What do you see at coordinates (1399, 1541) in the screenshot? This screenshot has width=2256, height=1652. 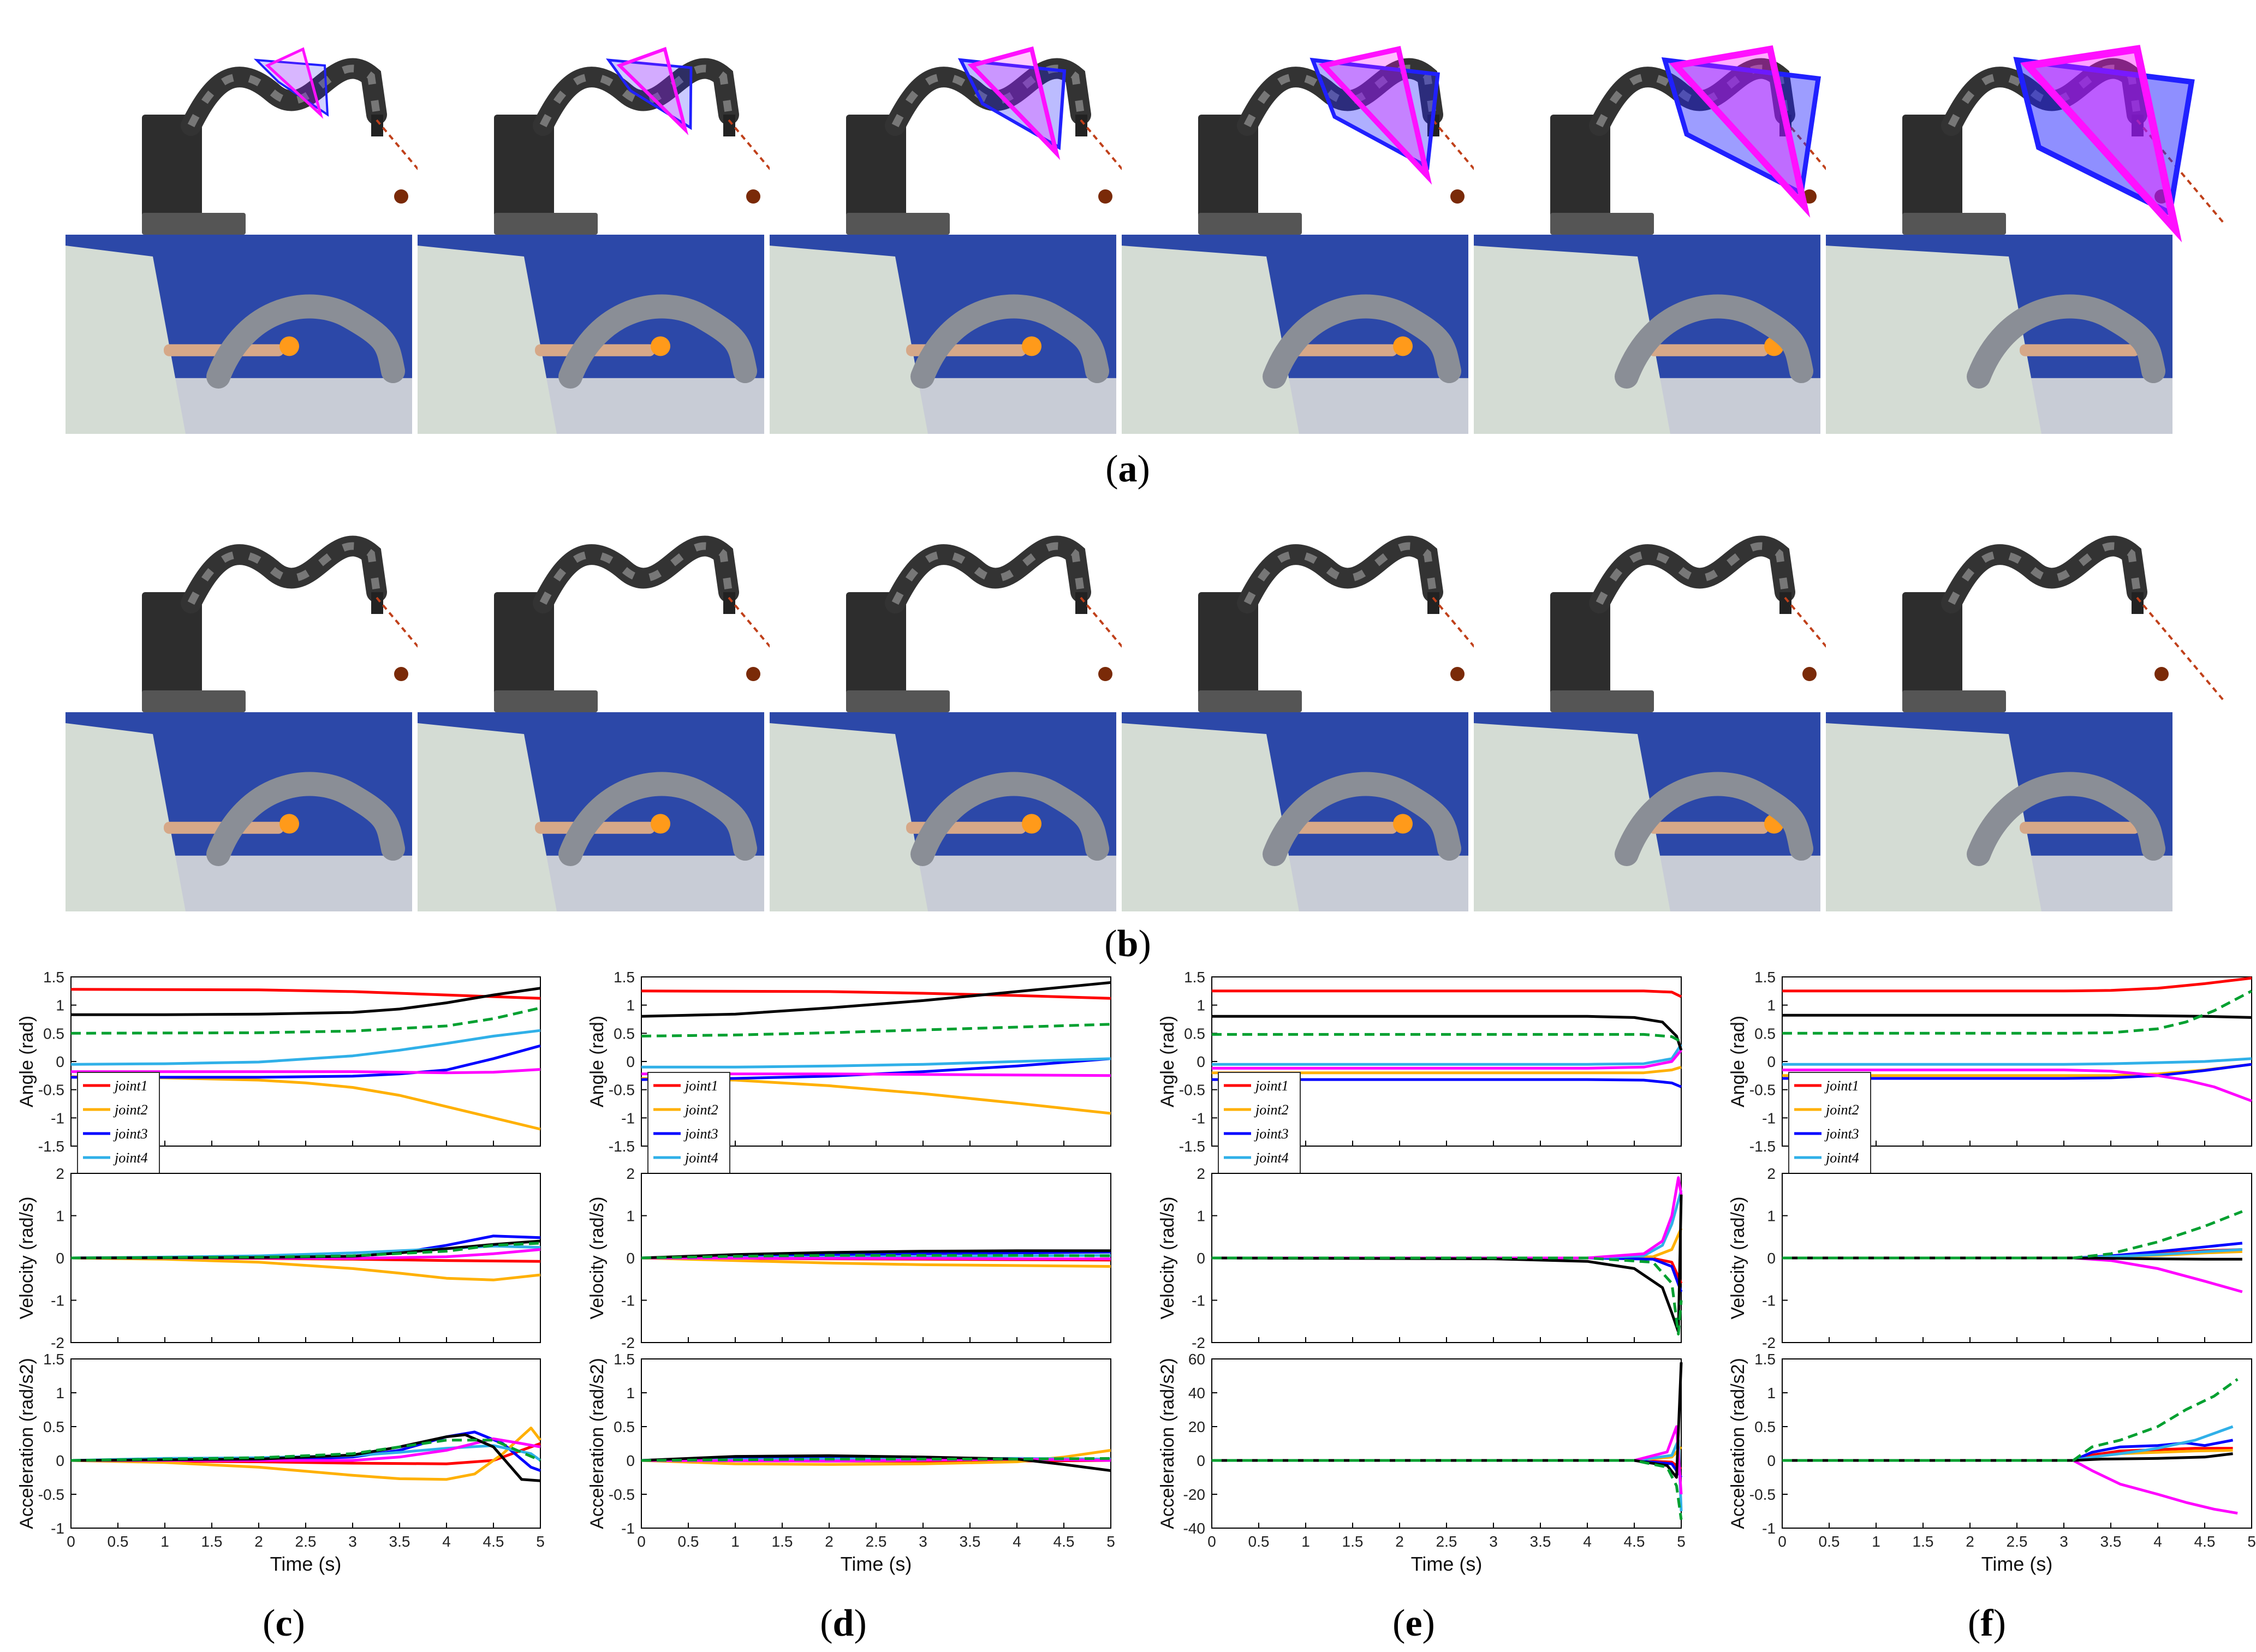 I see `x-tick-label: 2` at bounding box center [1399, 1541].